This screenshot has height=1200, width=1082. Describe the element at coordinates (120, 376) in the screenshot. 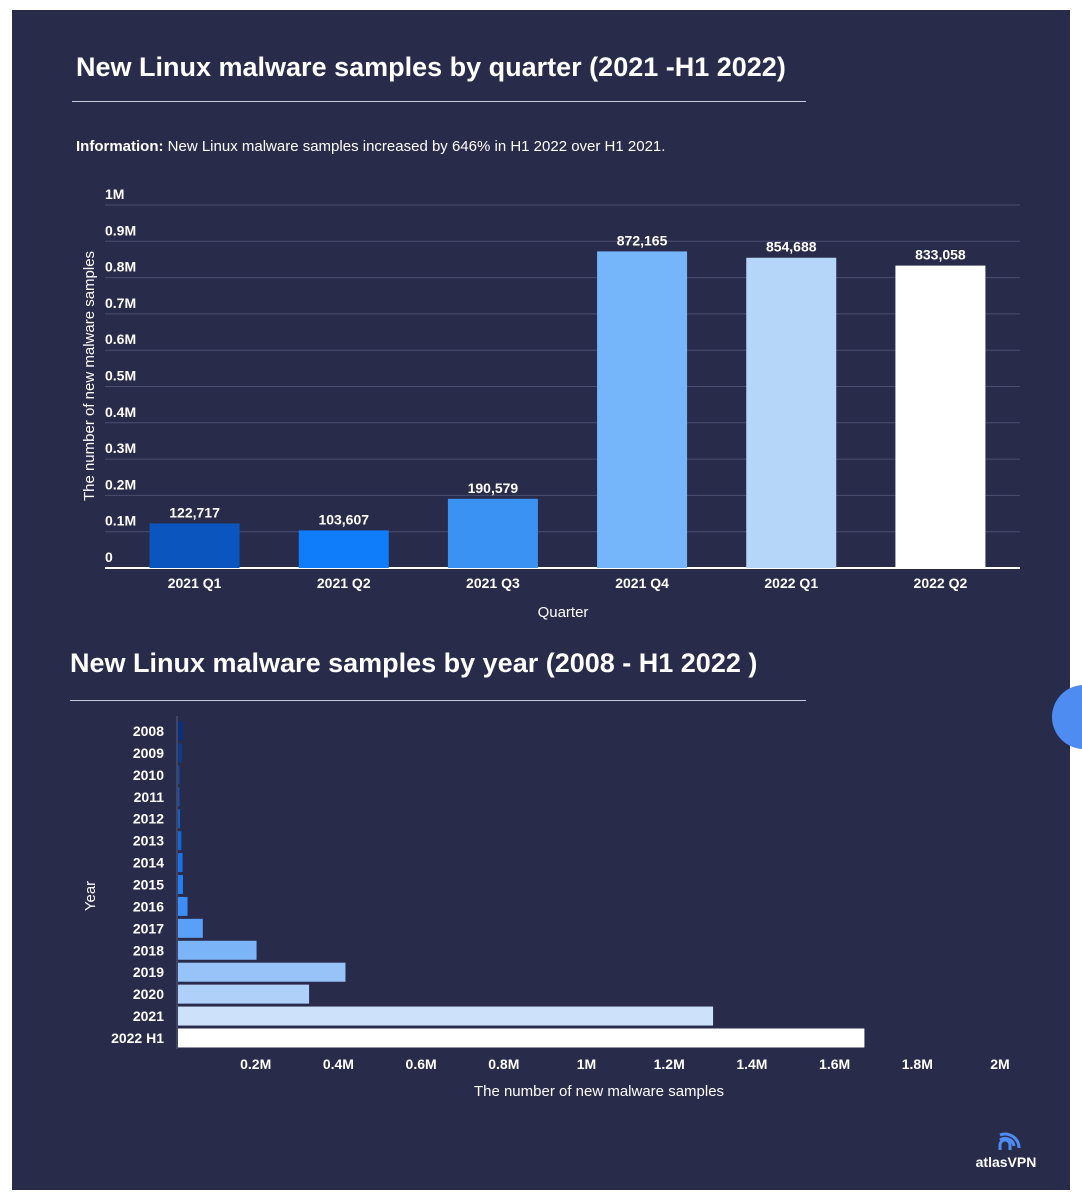

I see `quarter-y-tick-label: 0.5M` at that location.